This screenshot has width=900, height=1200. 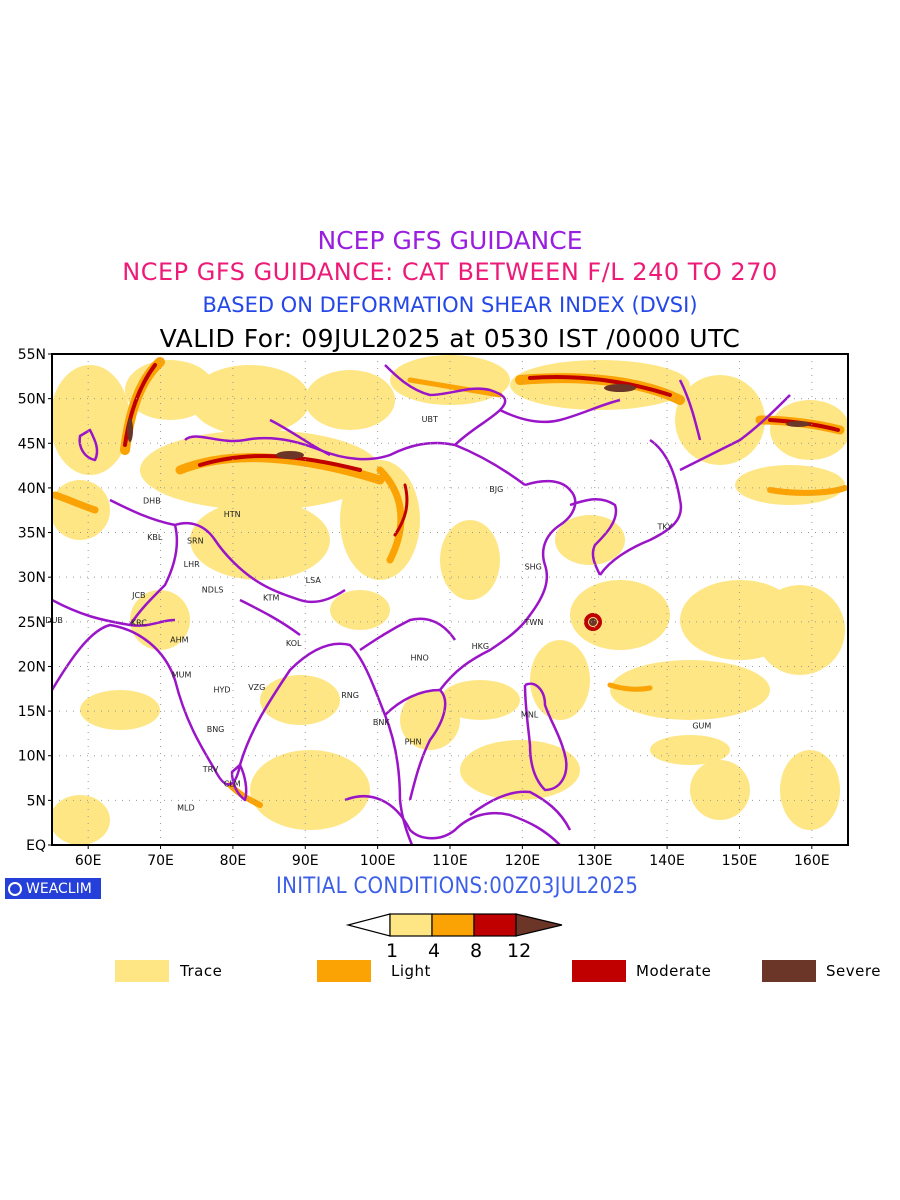 I want to click on longitude-label: 120E, so click(x=523, y=861).